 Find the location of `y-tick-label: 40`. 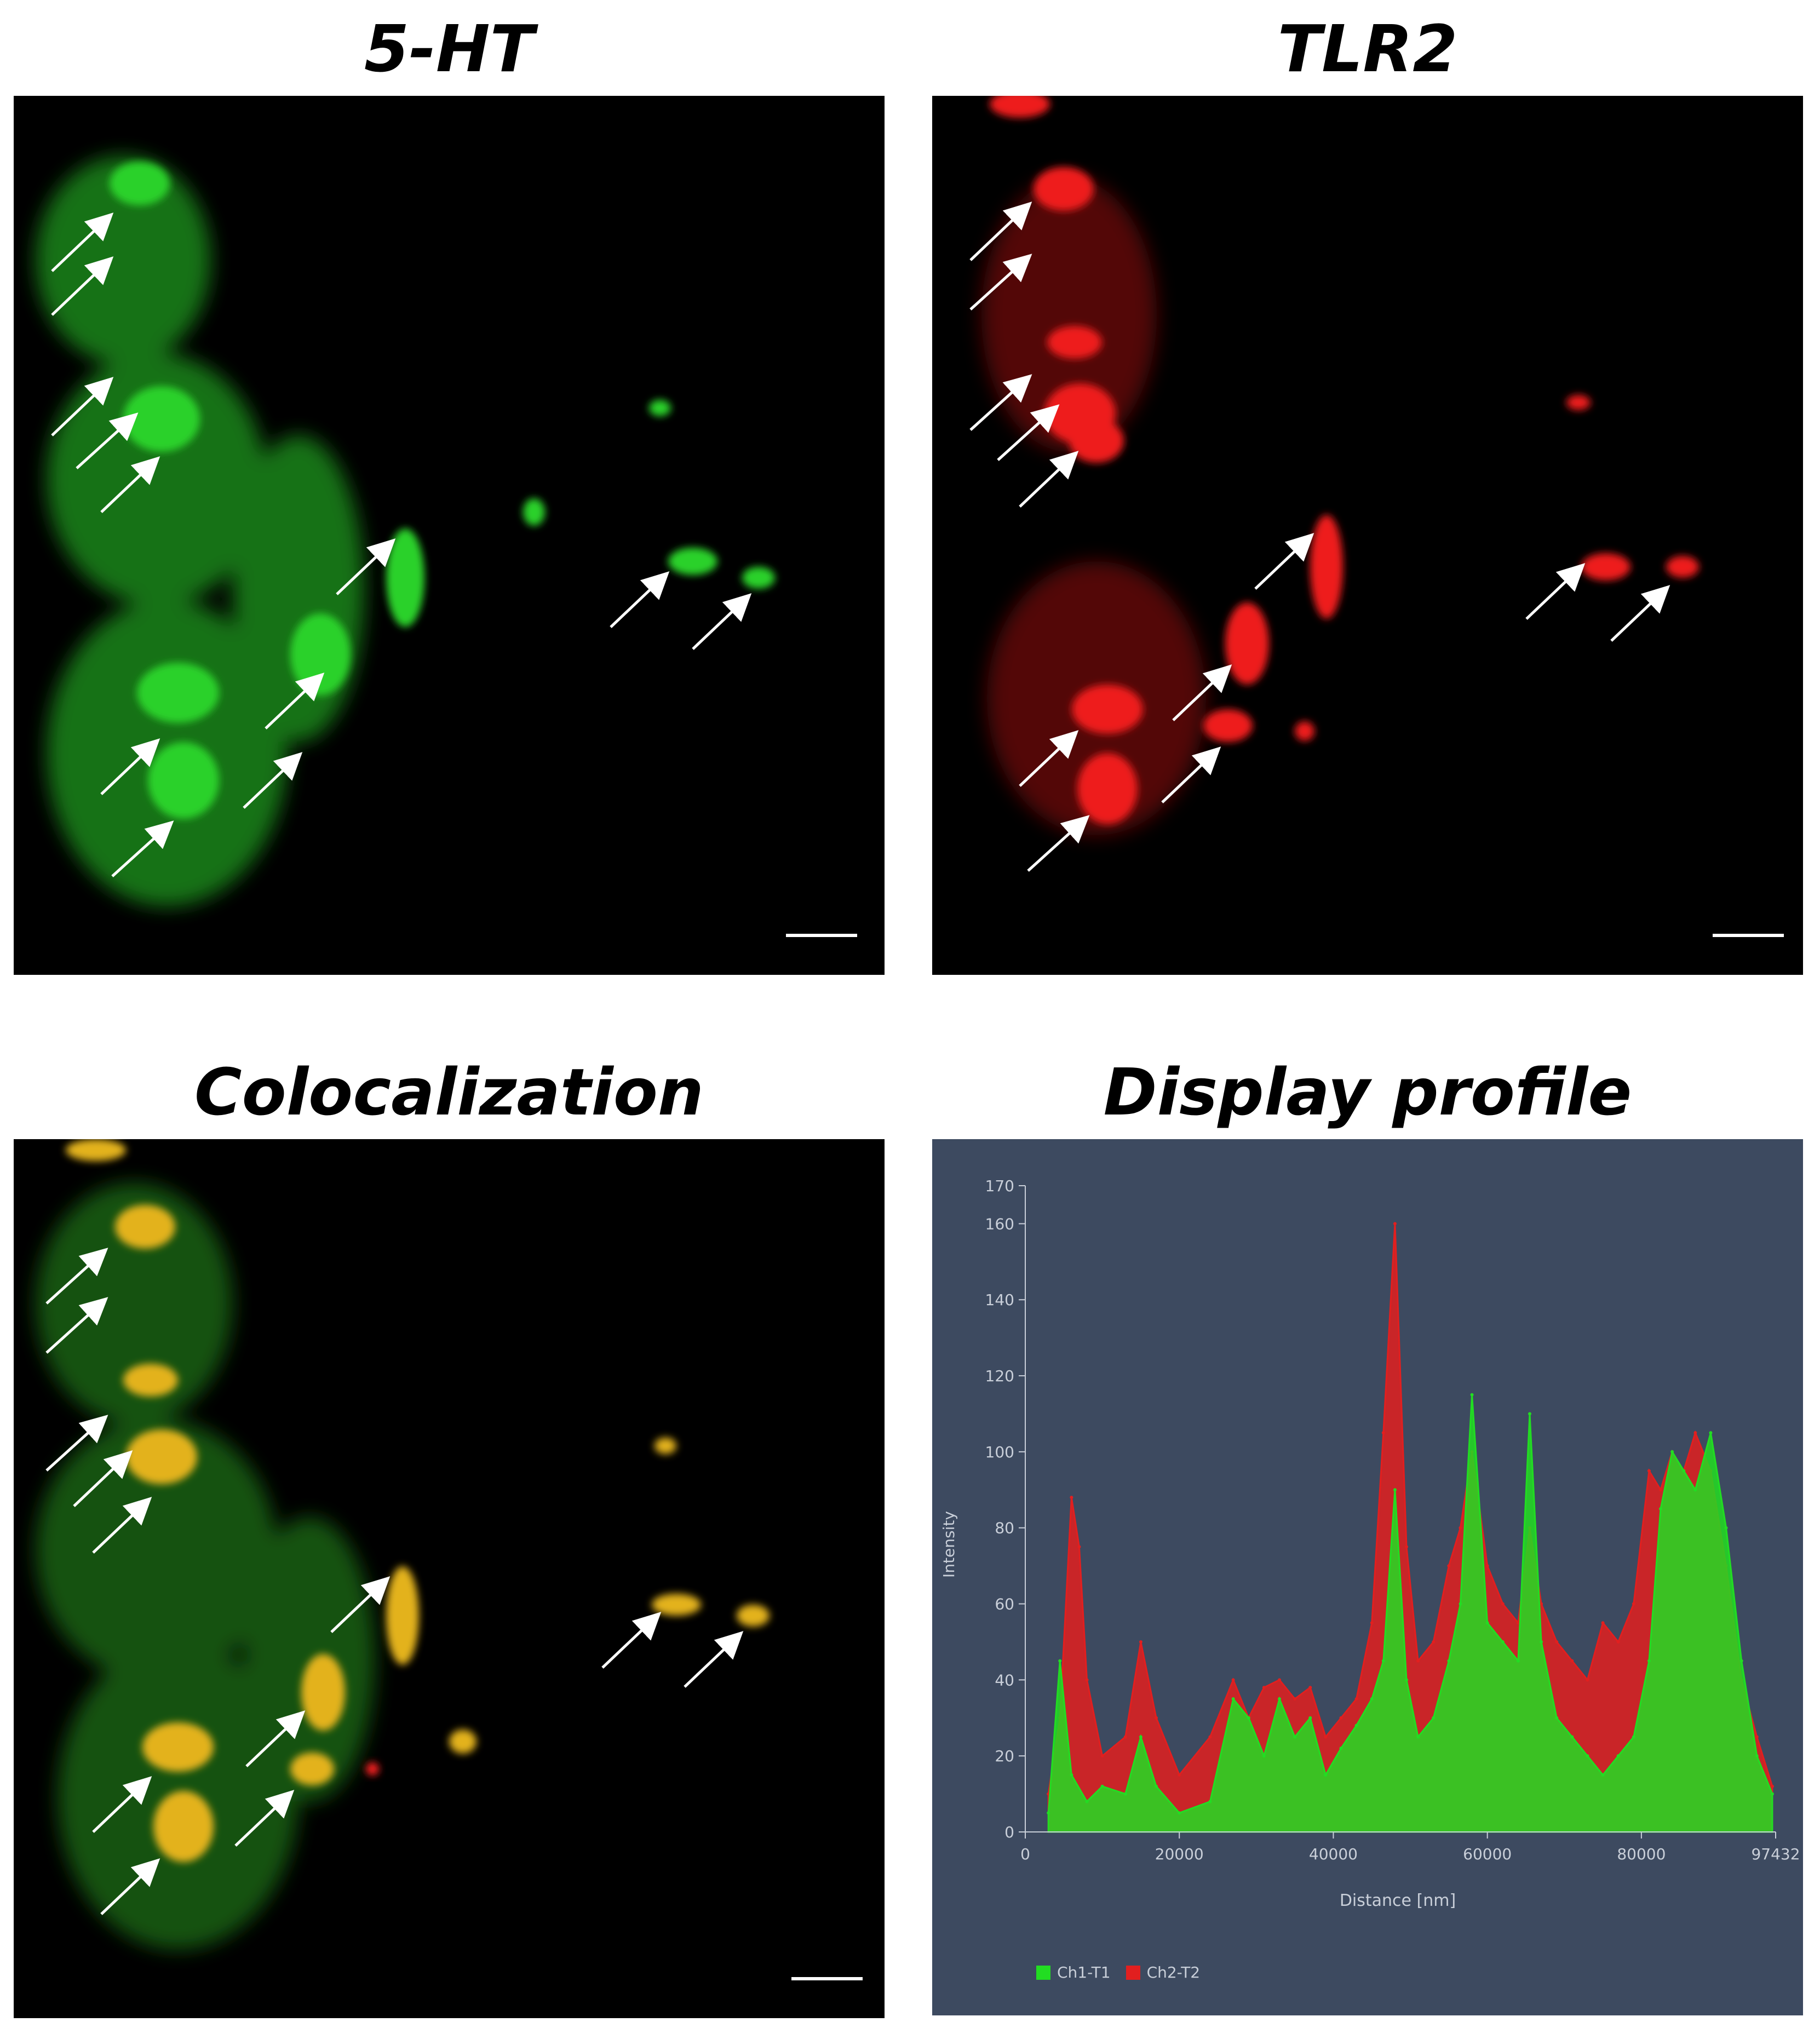

y-tick-label: 40 is located at coordinates (1004, 1680).